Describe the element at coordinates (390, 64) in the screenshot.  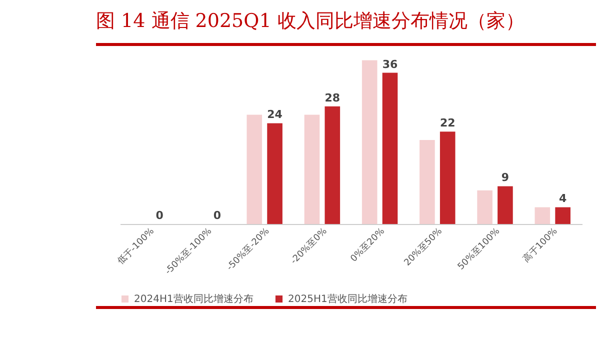
I see `data-label: 36` at that location.